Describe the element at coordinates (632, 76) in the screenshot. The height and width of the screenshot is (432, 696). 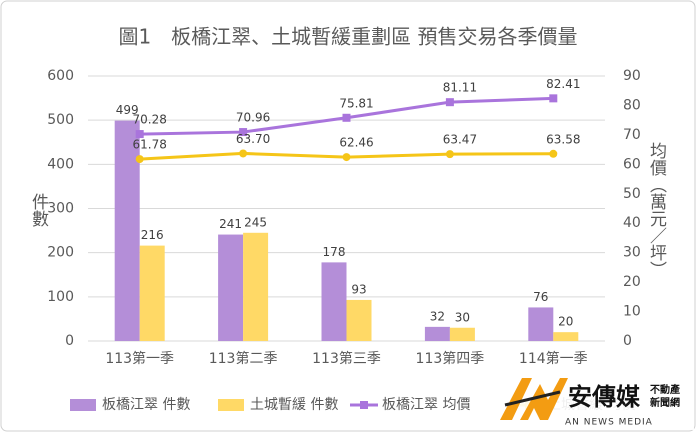
I see `y2-tick-label: 90` at that location.